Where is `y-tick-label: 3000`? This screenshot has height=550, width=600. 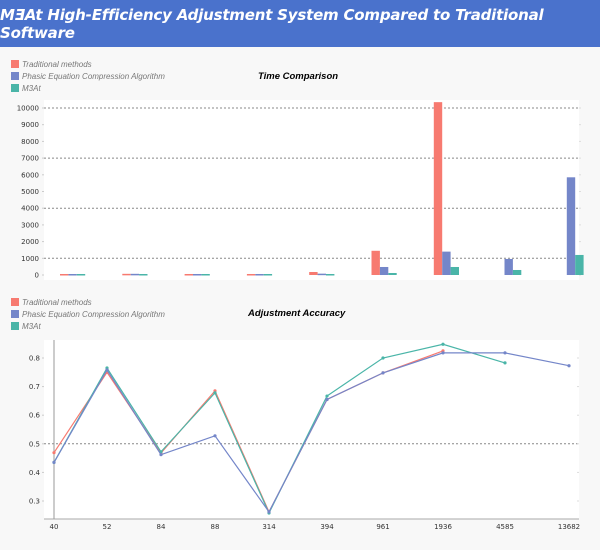
y-tick-label: 3000 is located at coordinates (30, 225).